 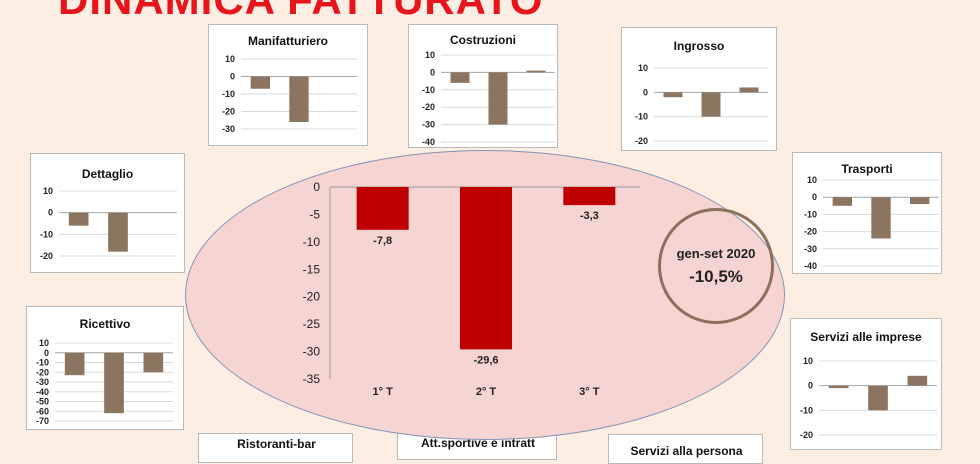 What do you see at coordinates (866, 337) in the screenshot?
I see `panel-title: Servizi alle imprese` at bounding box center [866, 337].